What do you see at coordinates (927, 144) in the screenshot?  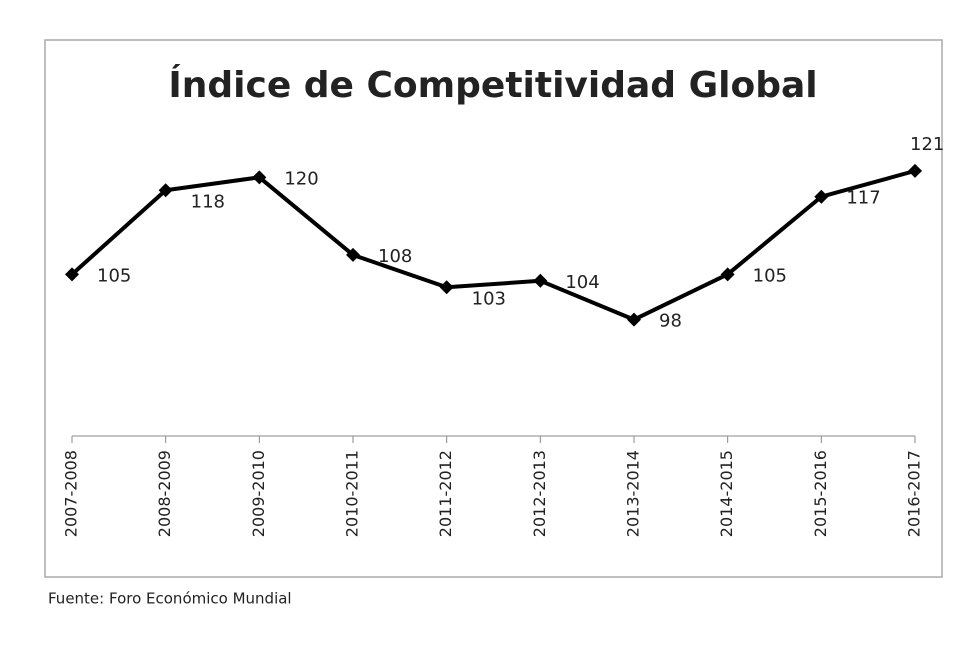 I see `data-label: 121` at bounding box center [927, 144].